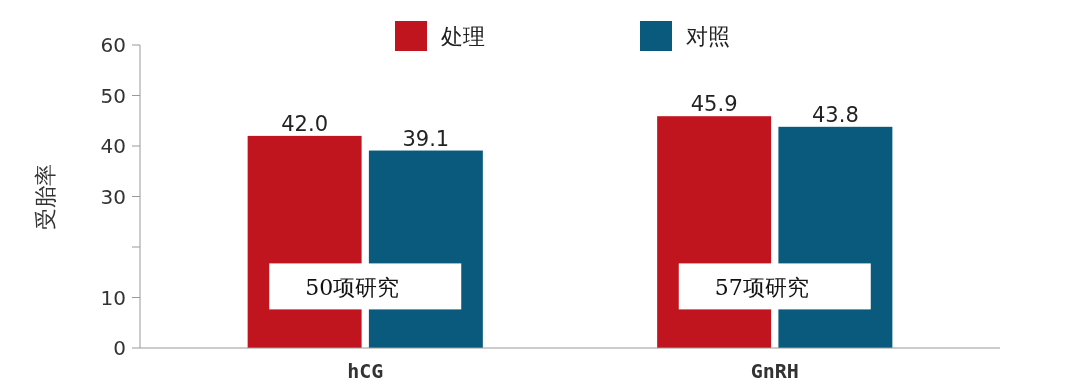  I want to click on data-label: 42.0, so click(304, 123).